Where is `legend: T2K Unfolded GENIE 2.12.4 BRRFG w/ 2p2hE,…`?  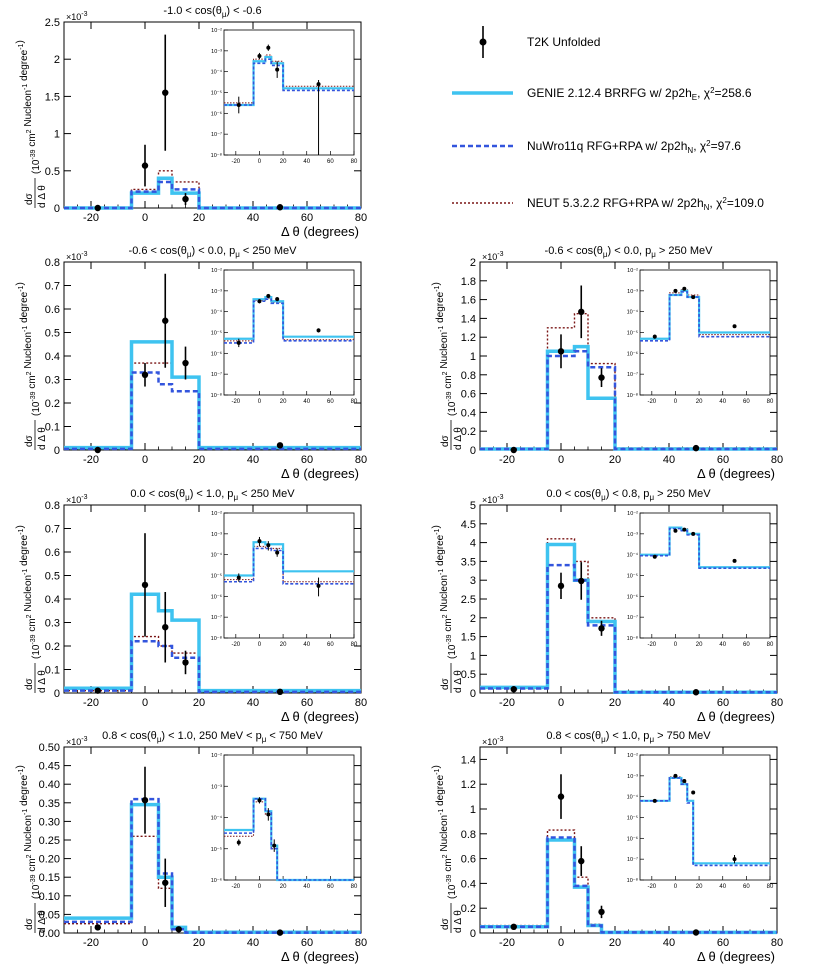 legend: T2K Unfolded GENIE 2.12.4 BRRFG w/ 2p2hE,… is located at coordinates (608, 119).